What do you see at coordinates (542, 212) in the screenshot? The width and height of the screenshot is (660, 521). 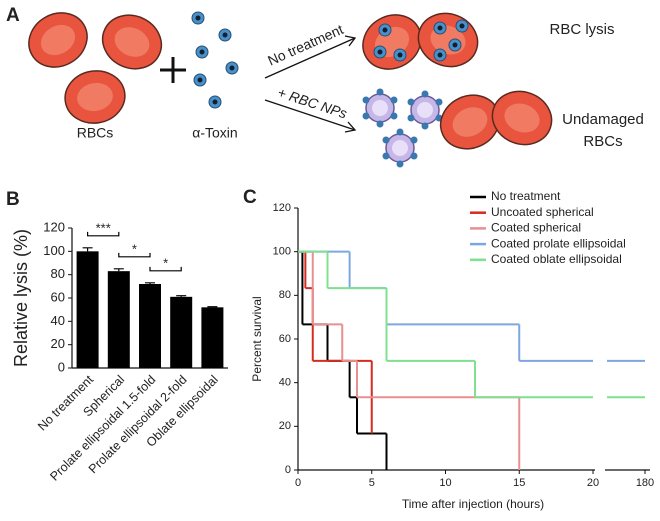 I see `legend-label: Uncoated spherical` at bounding box center [542, 212].